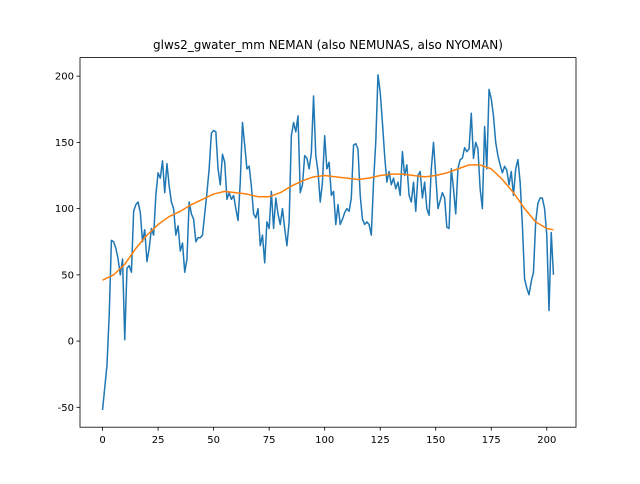 This screenshot has width=640, height=484. I want to click on y-tick-label: 200, so click(64, 77).